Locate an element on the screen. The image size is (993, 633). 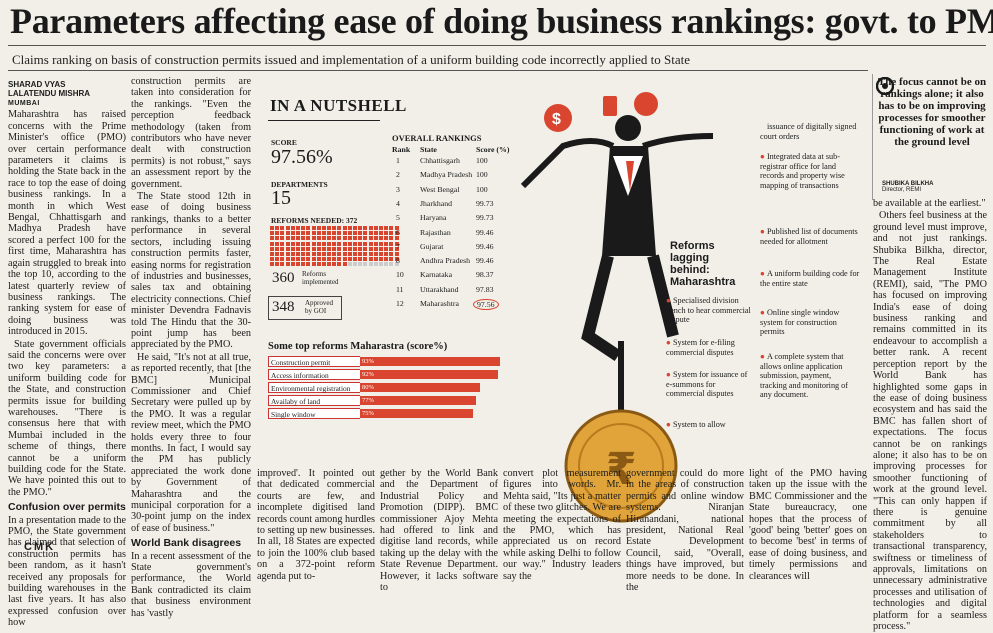
pull-quote-name: SHUBIKA BILKHA is located at coordinates (908, 184).